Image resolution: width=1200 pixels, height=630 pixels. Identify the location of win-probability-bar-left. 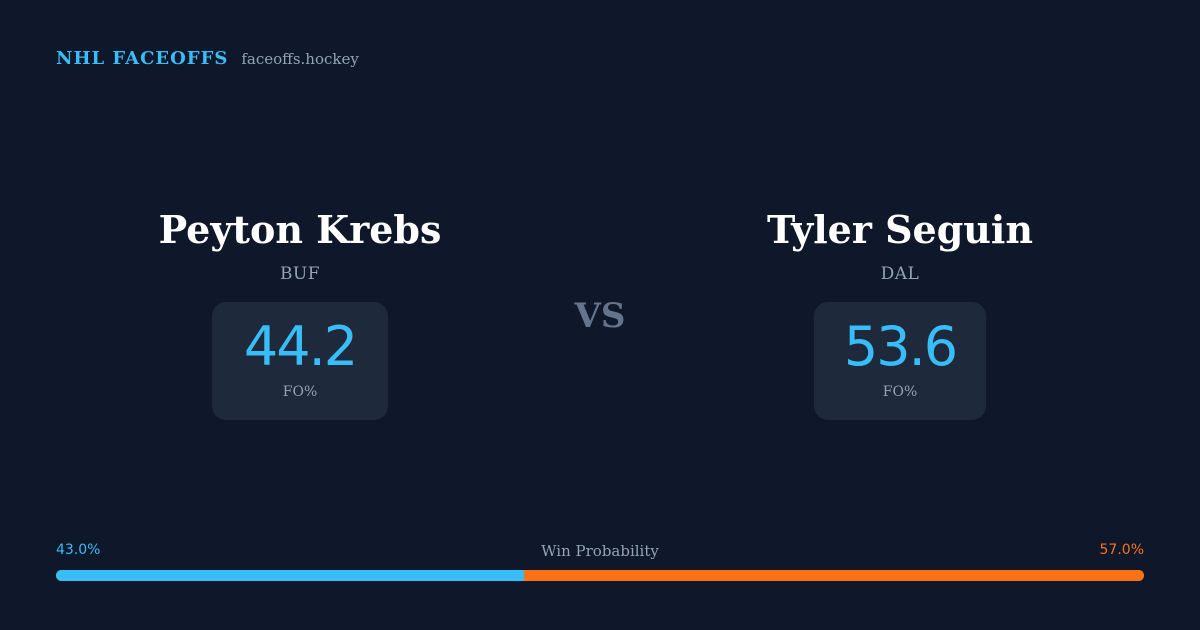
(290, 575).